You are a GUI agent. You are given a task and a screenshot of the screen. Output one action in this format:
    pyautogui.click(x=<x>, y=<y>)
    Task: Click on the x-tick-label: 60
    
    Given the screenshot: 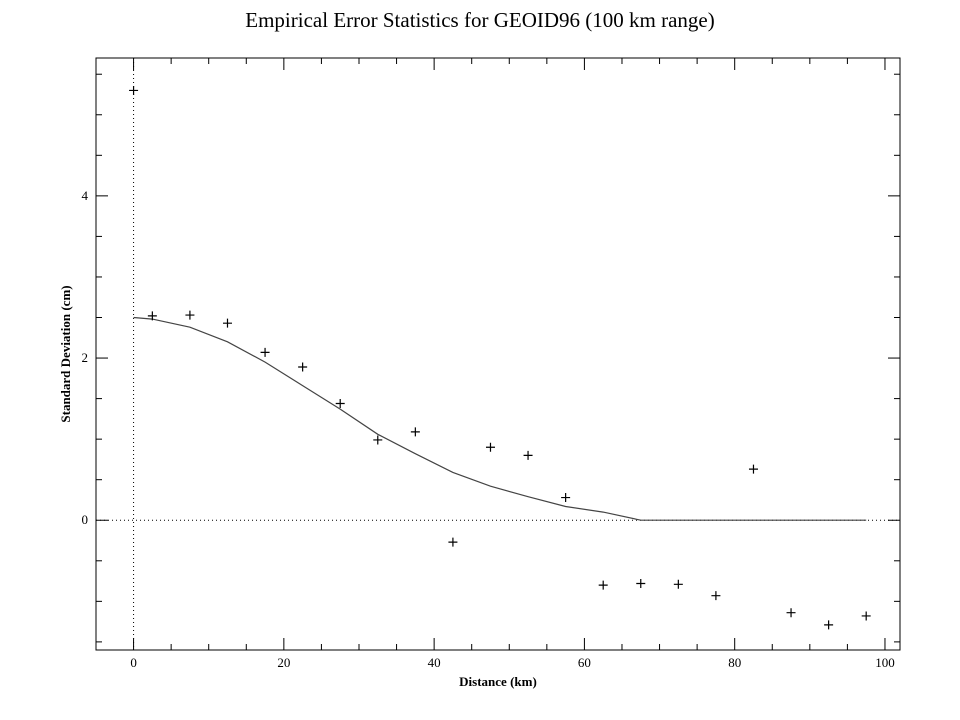 What is the action you would take?
    pyautogui.click(x=584, y=662)
    